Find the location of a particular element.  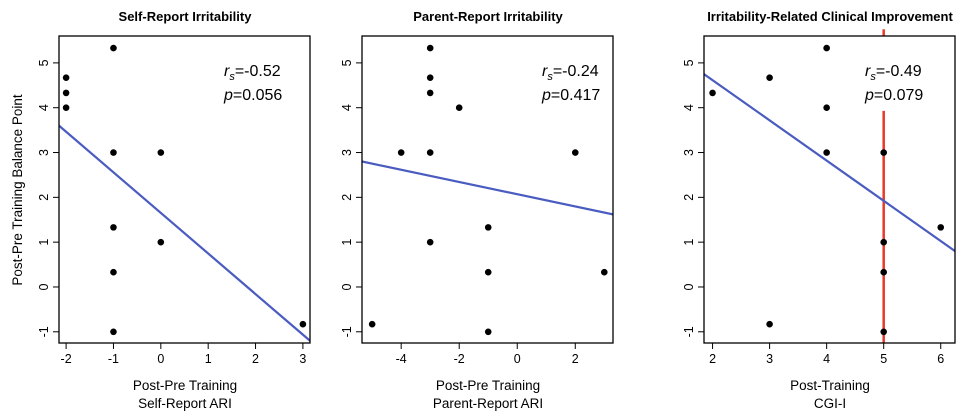

x-axis-label-line1: Post-Training is located at coordinates (830, 385).